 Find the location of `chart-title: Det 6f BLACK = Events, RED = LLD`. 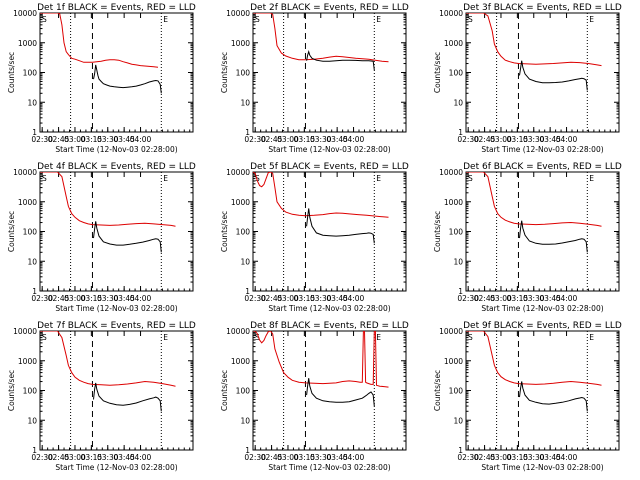

chart-title: Det 6f BLACK = Events, RED = LLD is located at coordinates (542, 167).